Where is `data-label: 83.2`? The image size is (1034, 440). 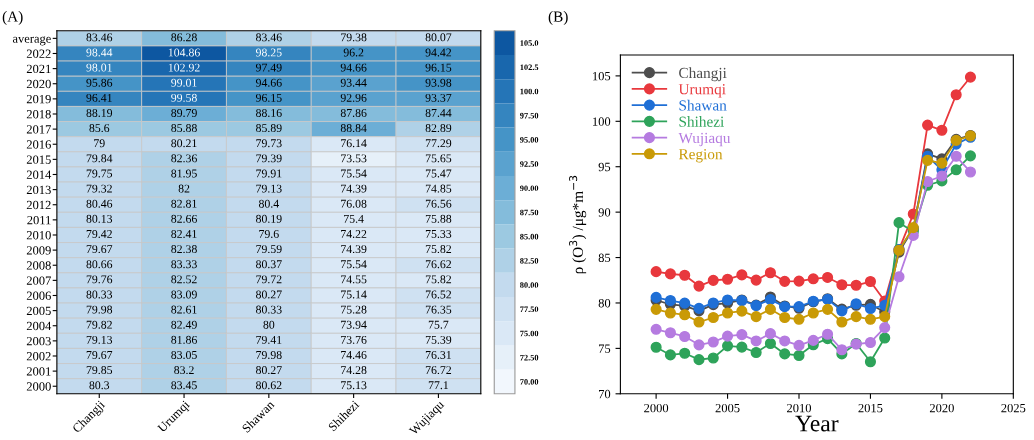 data-label: 83.2 is located at coordinates (184, 370).